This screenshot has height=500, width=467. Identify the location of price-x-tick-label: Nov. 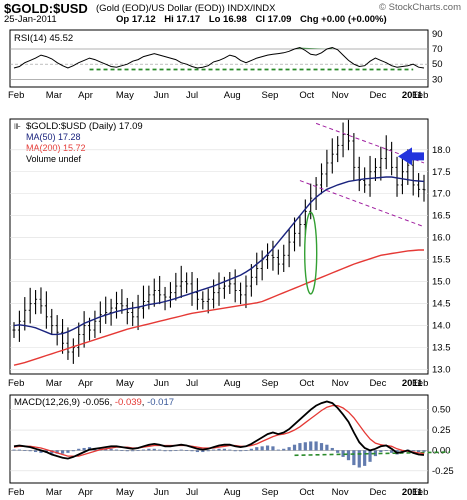
(340, 383).